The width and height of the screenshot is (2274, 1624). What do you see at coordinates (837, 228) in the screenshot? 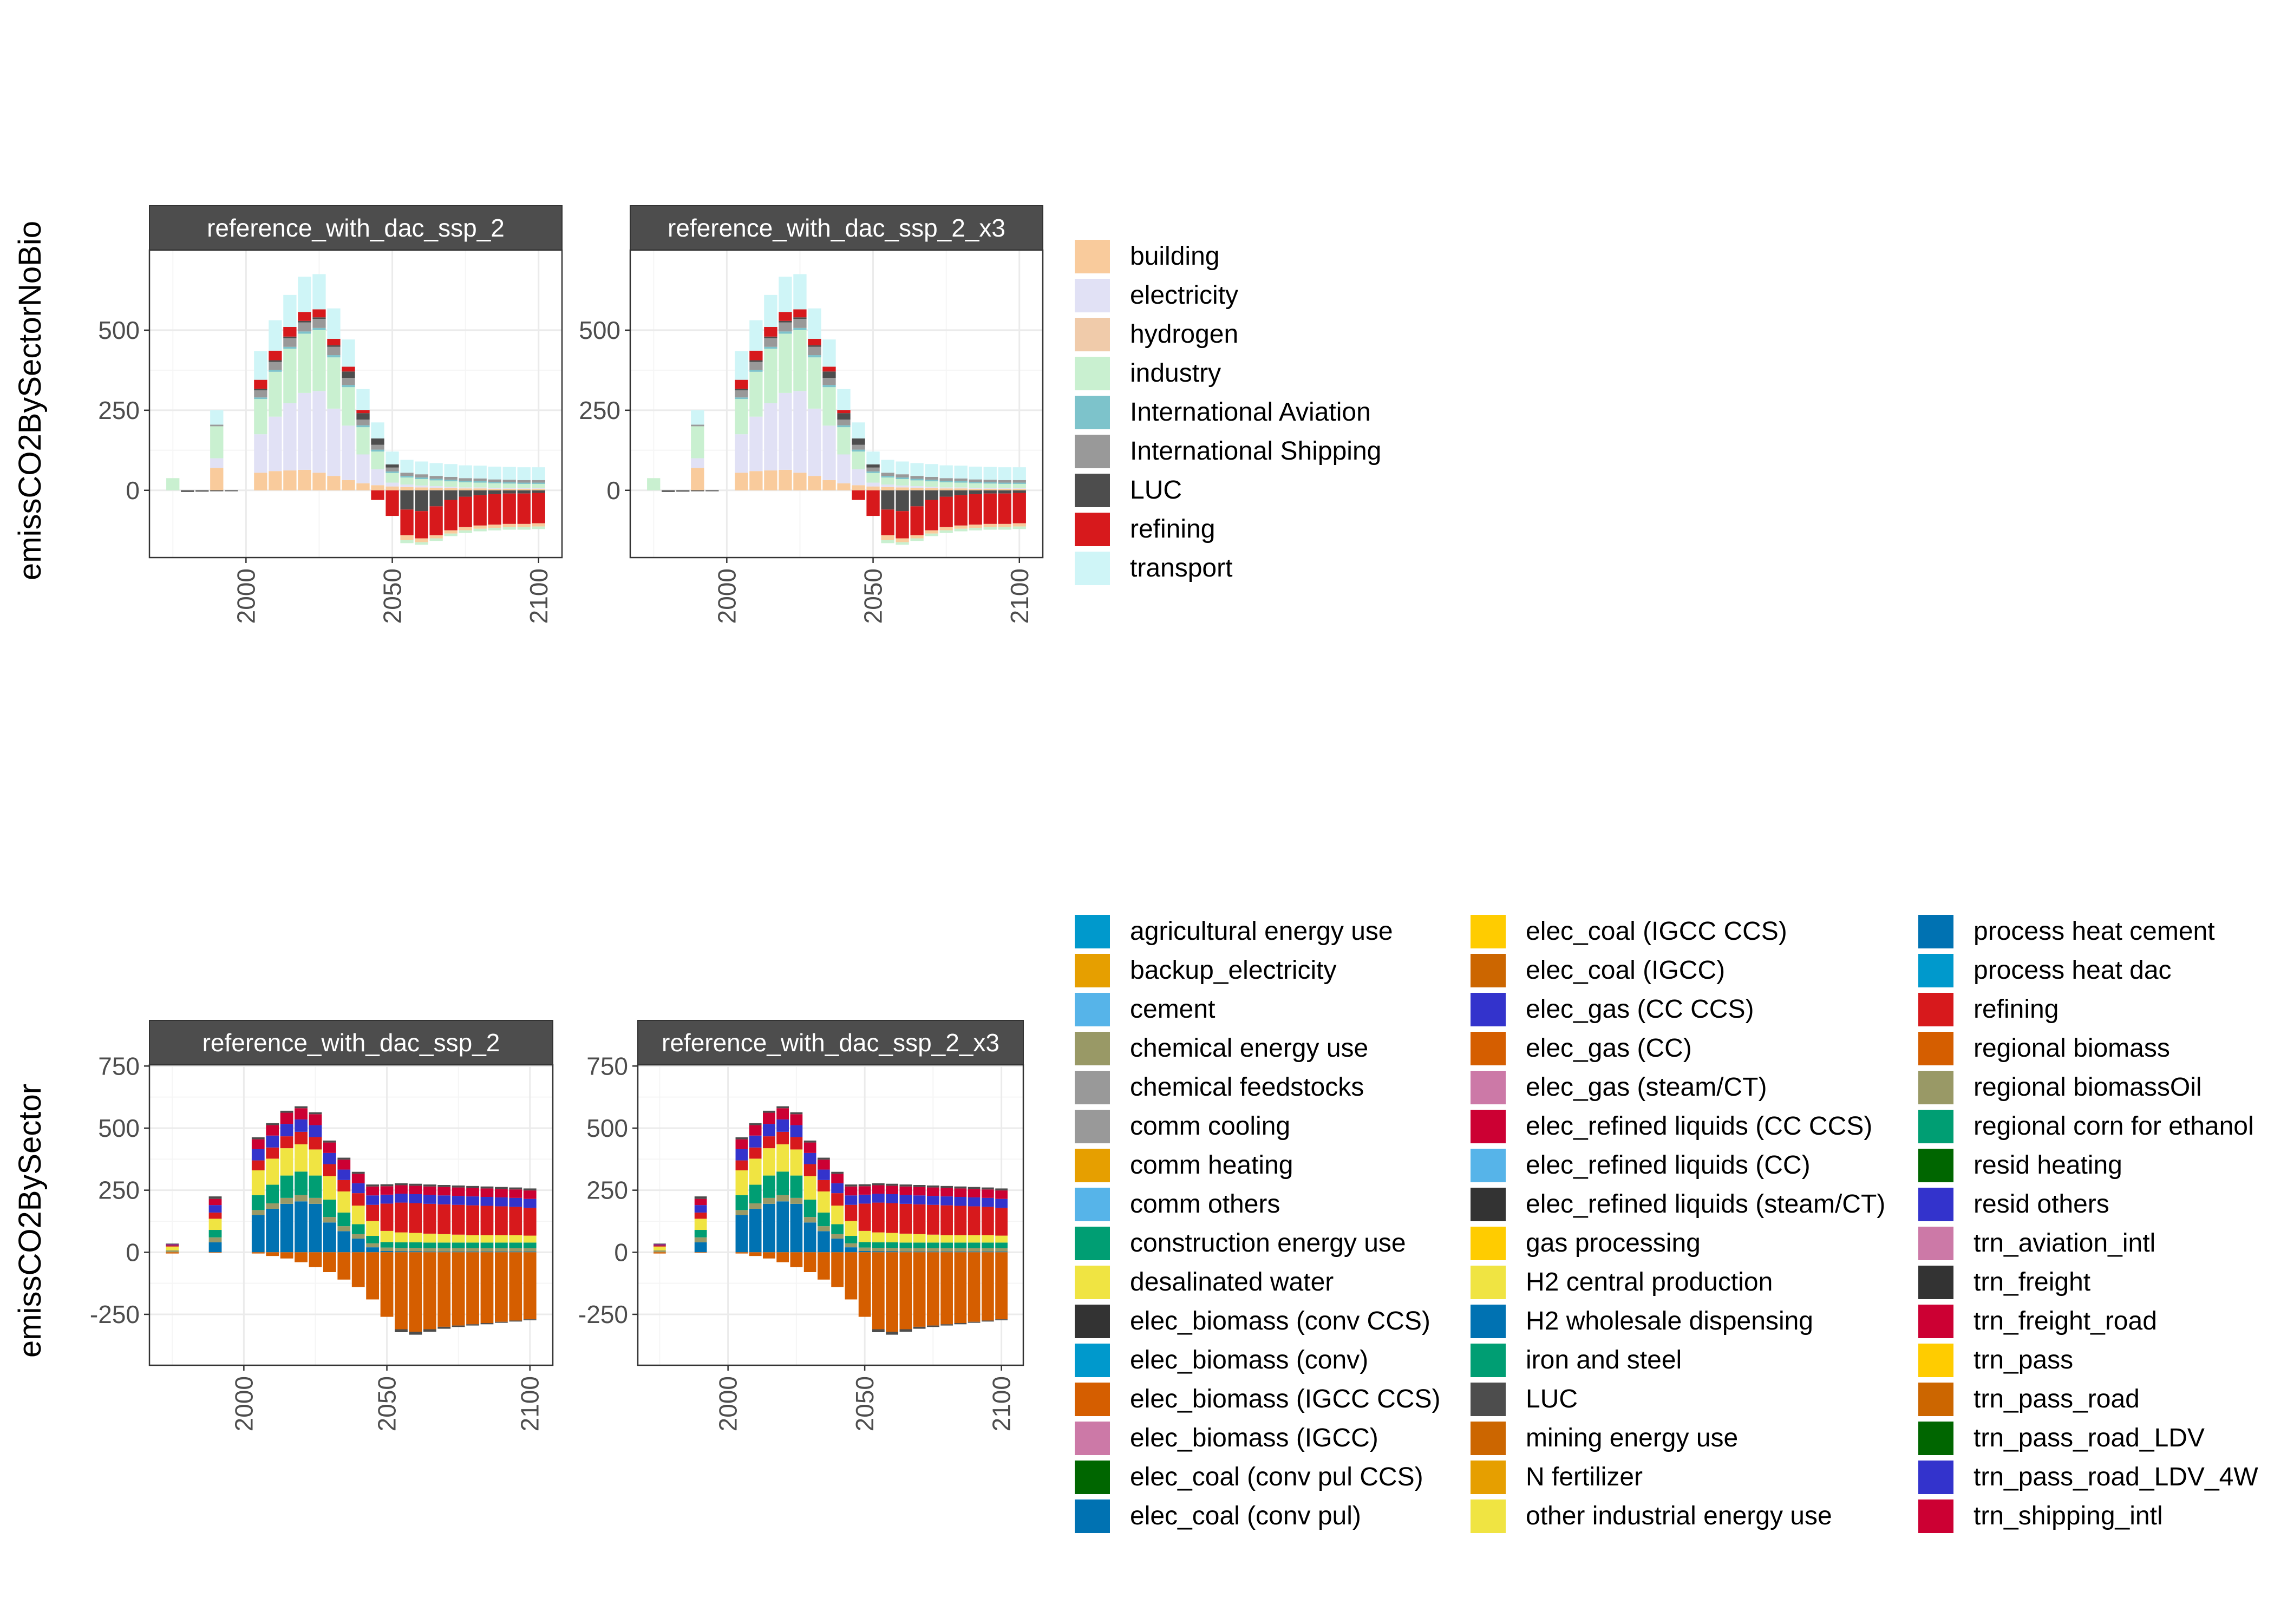
I see `facet-strip` at bounding box center [837, 228].